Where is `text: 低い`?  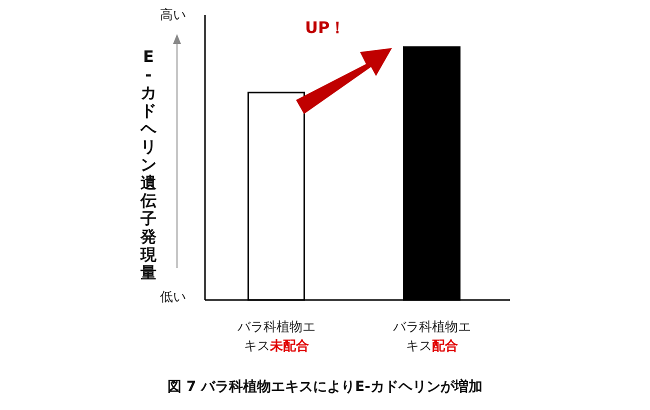
text: 低い is located at coordinates (173, 297).